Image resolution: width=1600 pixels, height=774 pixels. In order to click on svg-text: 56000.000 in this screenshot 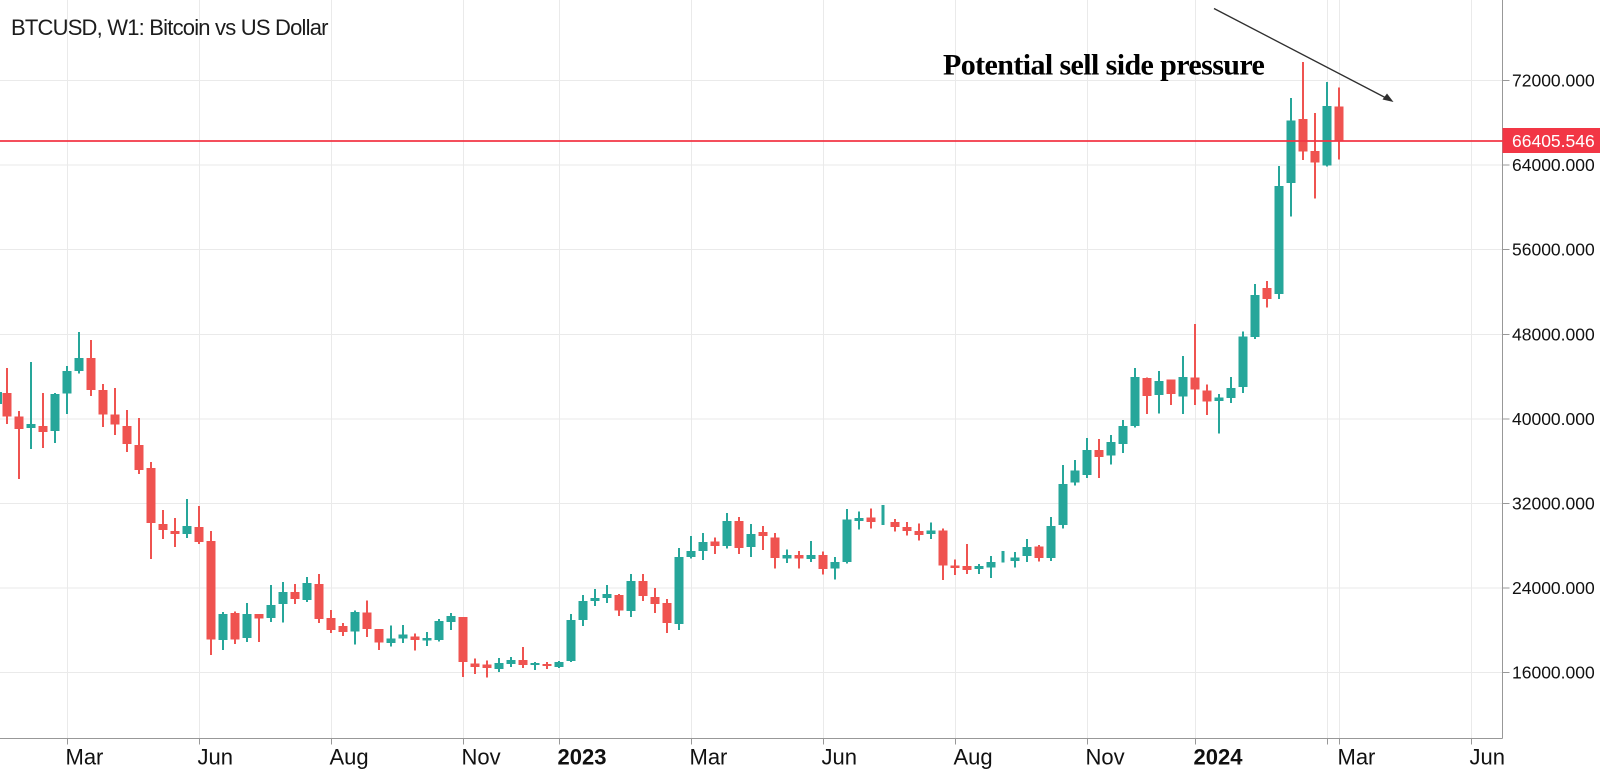, I will do `click(1553, 250)`.